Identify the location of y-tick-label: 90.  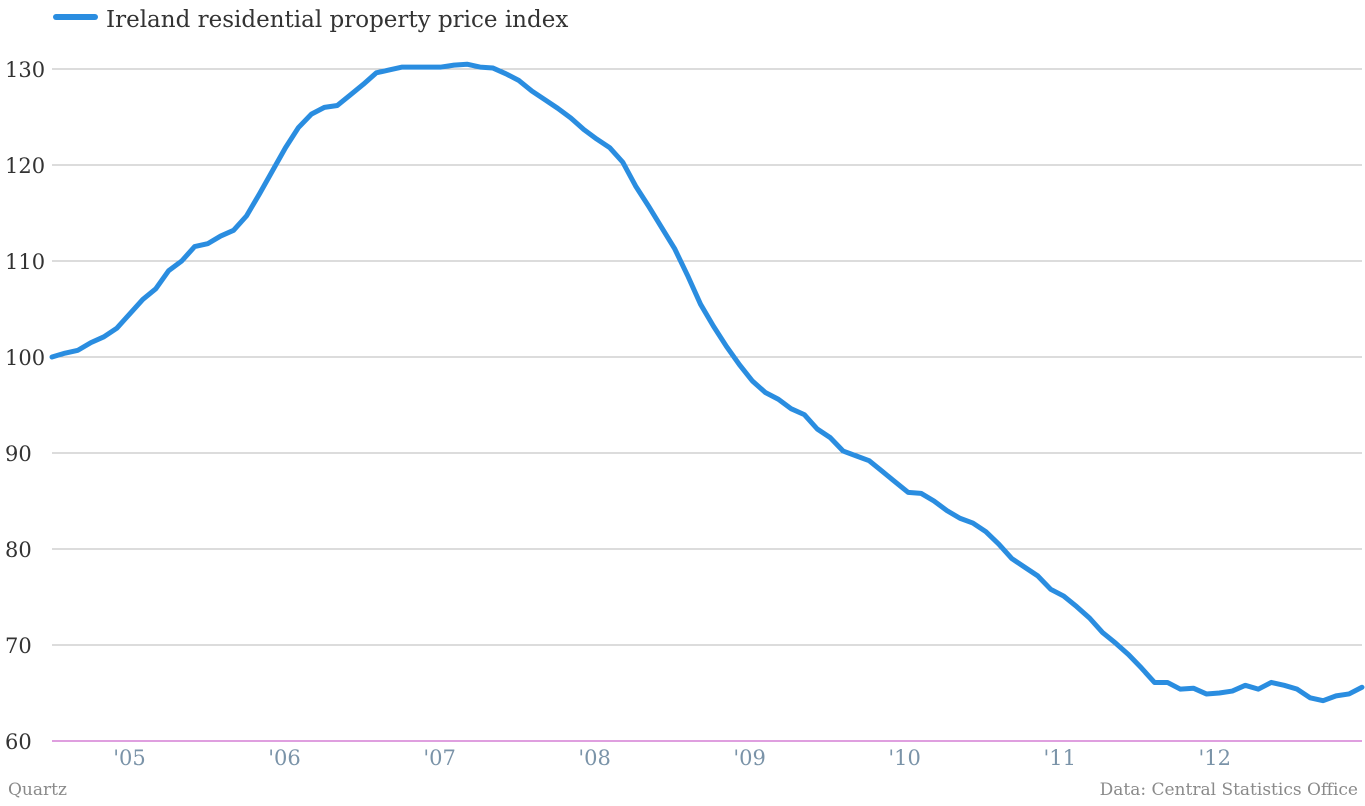
(18, 454).